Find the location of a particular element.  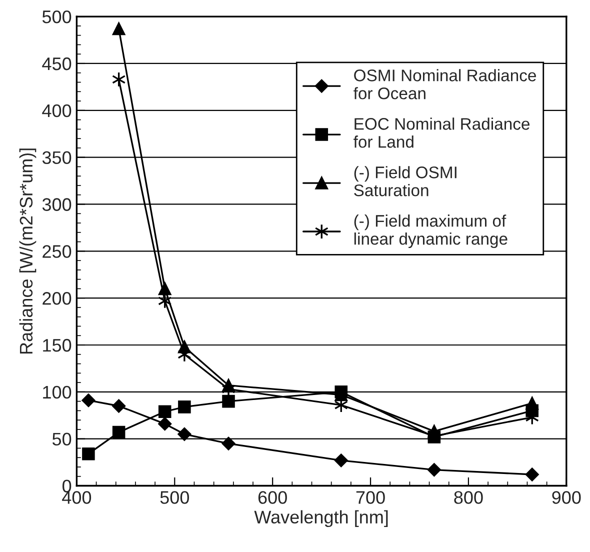

x-tick-label: 800 is located at coordinates (468, 497).